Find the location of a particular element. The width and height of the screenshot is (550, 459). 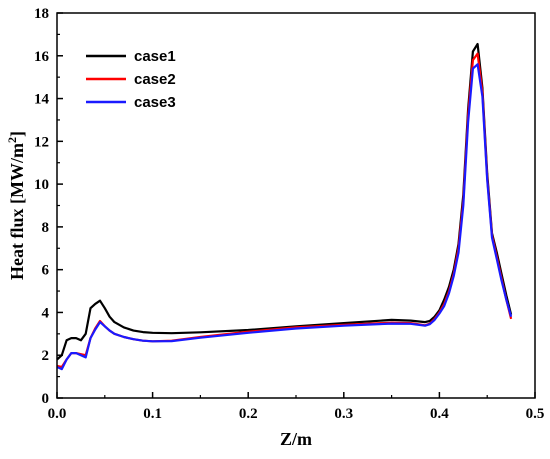

y-tick-label: 10 is located at coordinates (41, 185).